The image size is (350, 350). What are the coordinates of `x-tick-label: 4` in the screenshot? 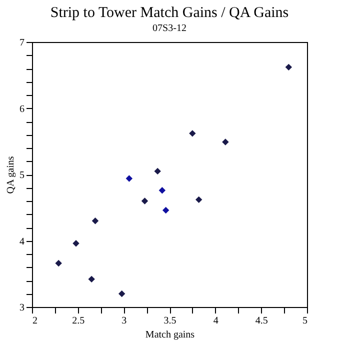 It's located at (215, 321).